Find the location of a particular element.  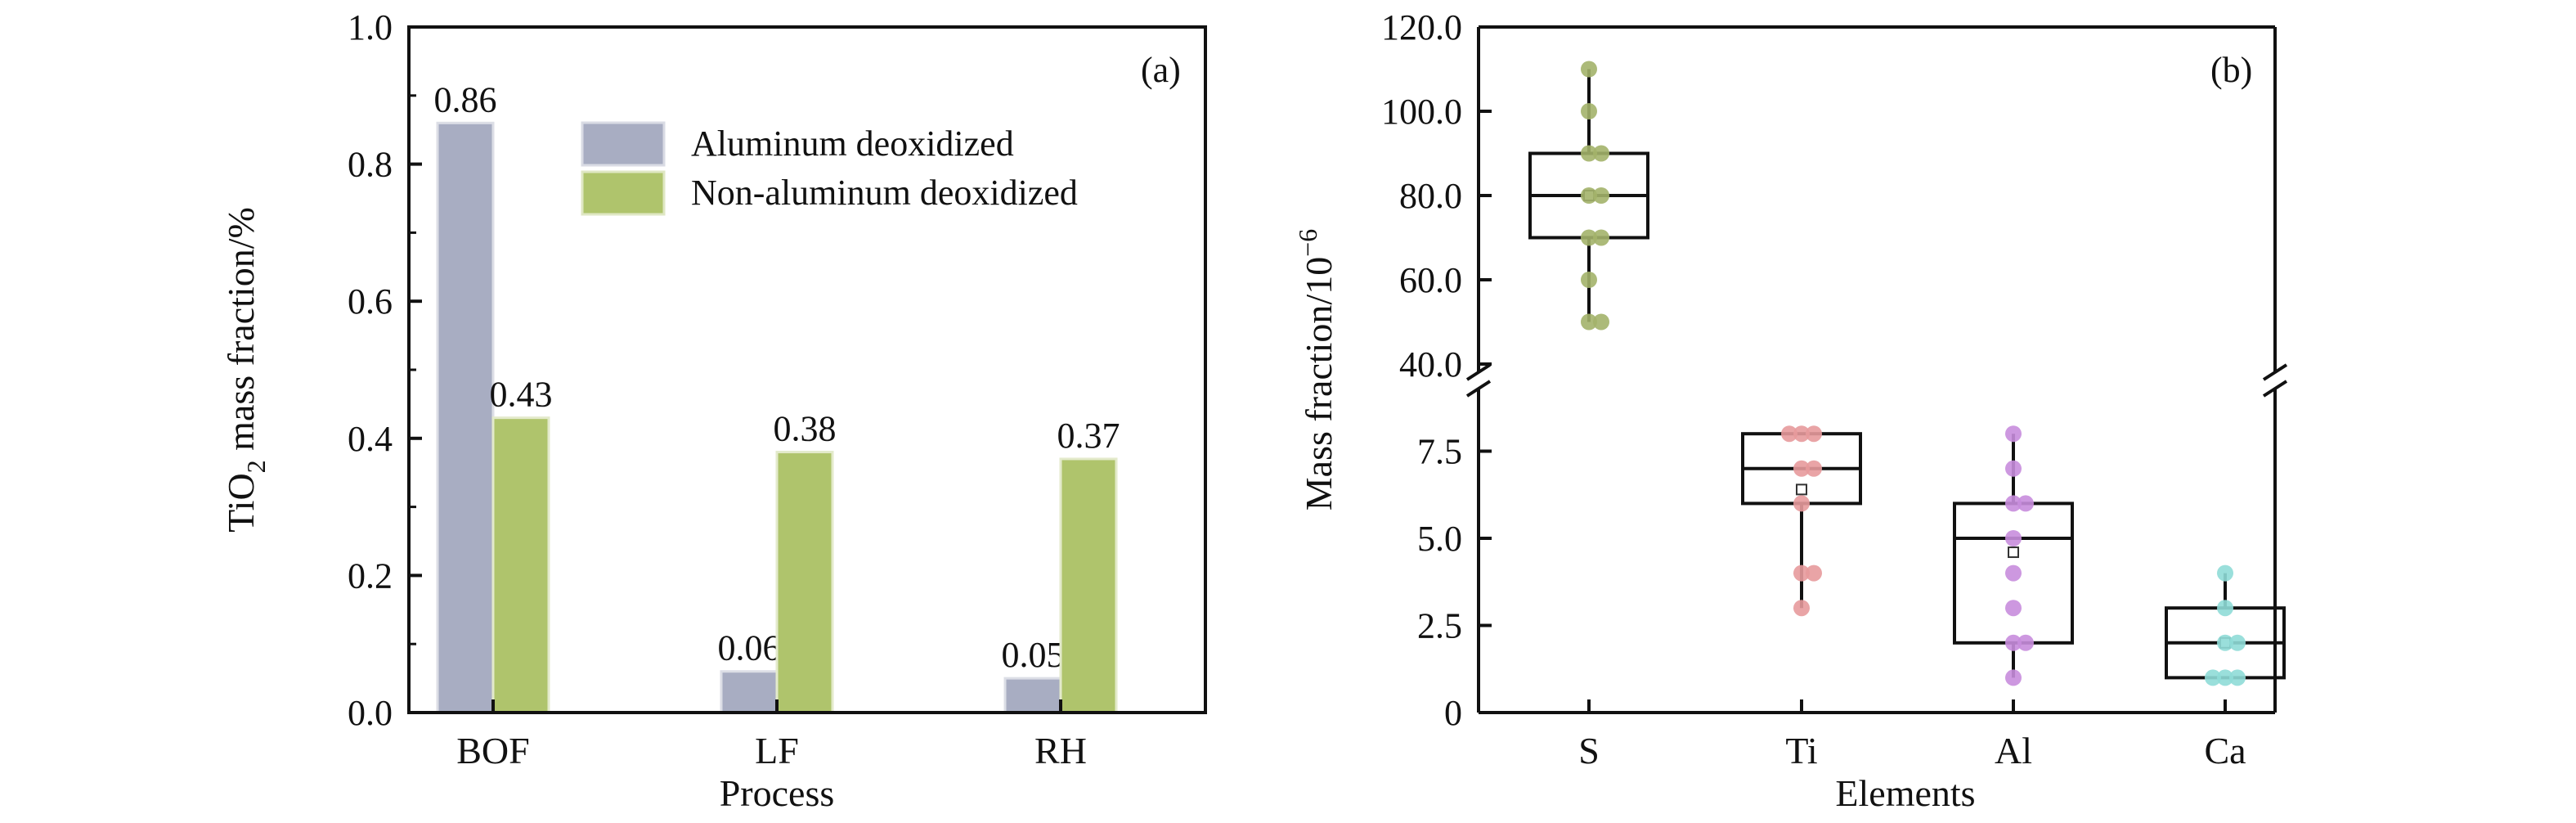

panel-b-ylabel: Mass fraction/10−6 is located at coordinates (1316, 369).